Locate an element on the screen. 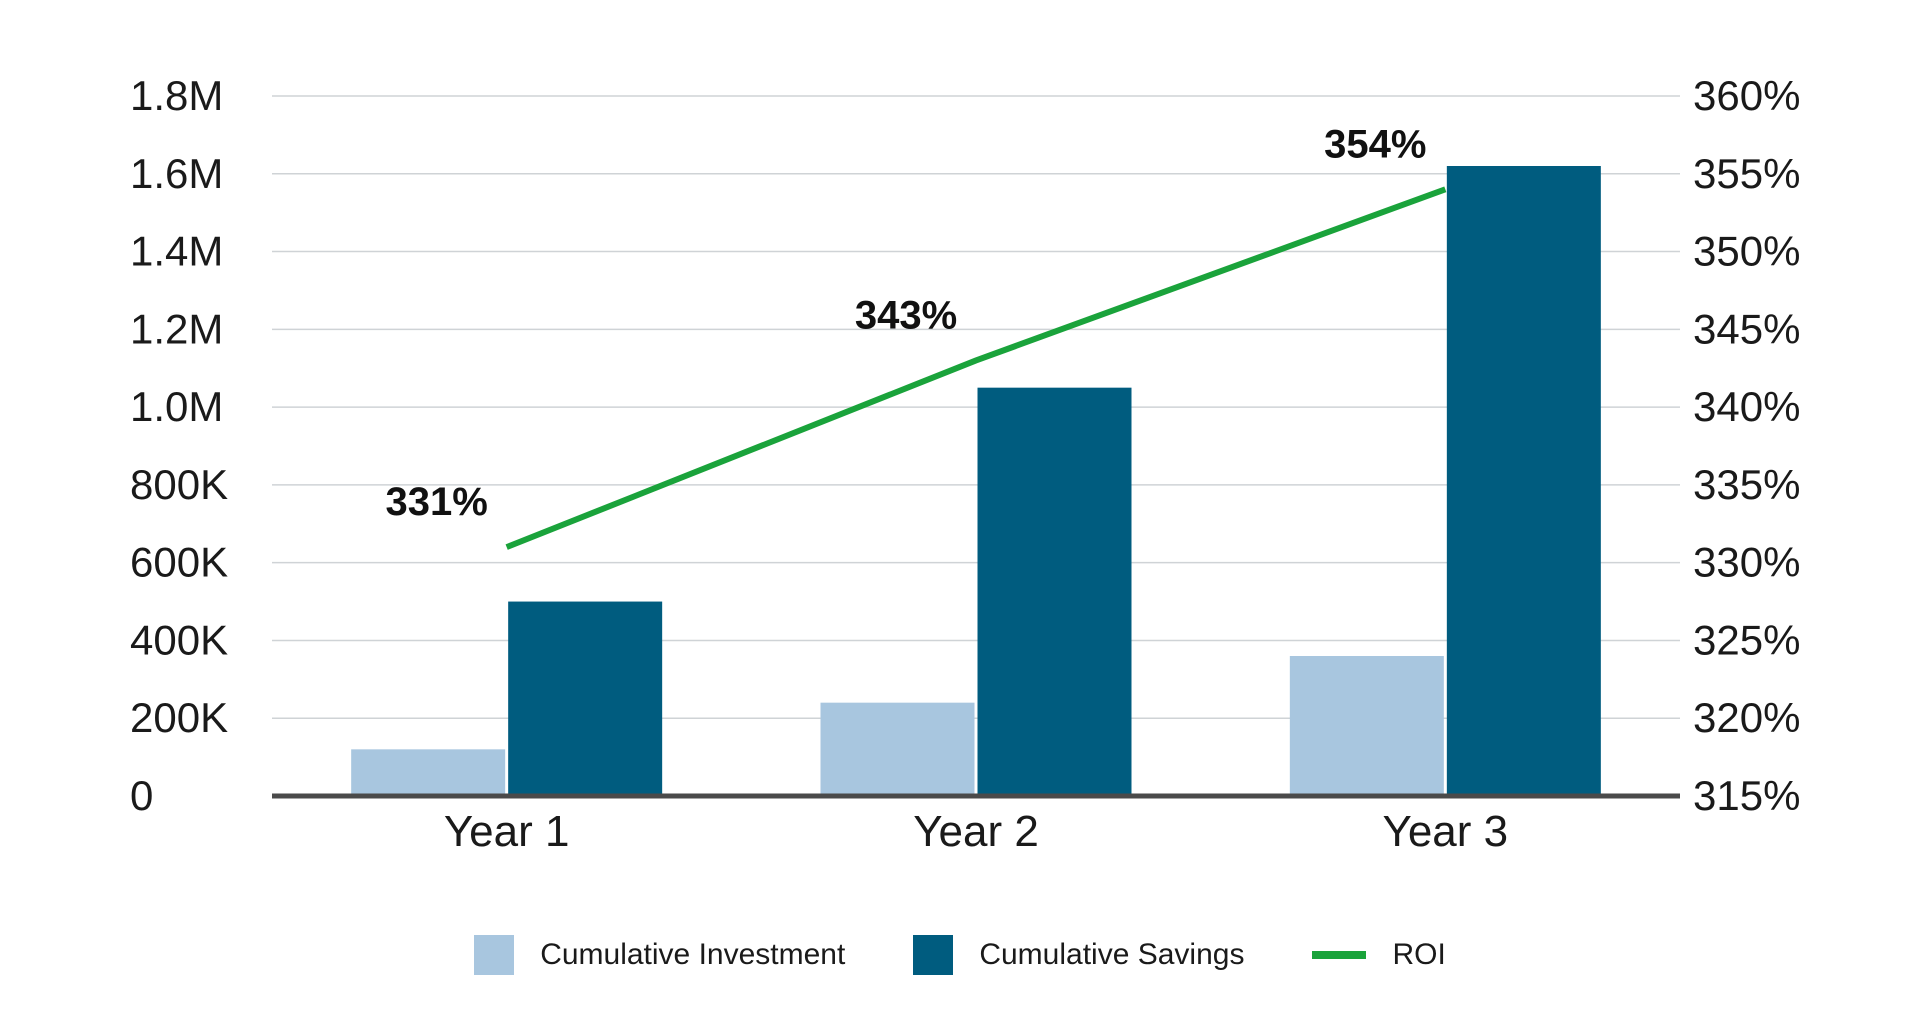 This screenshot has width=1920, height=1020. y-right-tick-label: 350% is located at coordinates (1746, 251).